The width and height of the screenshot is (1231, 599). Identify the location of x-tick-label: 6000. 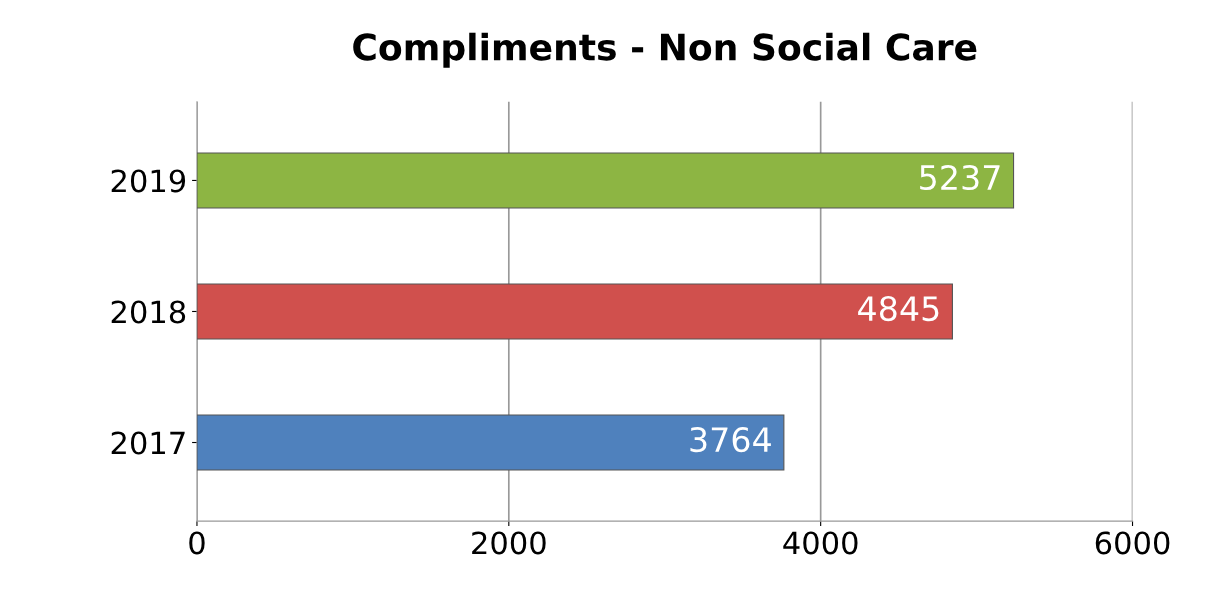
(1132, 543).